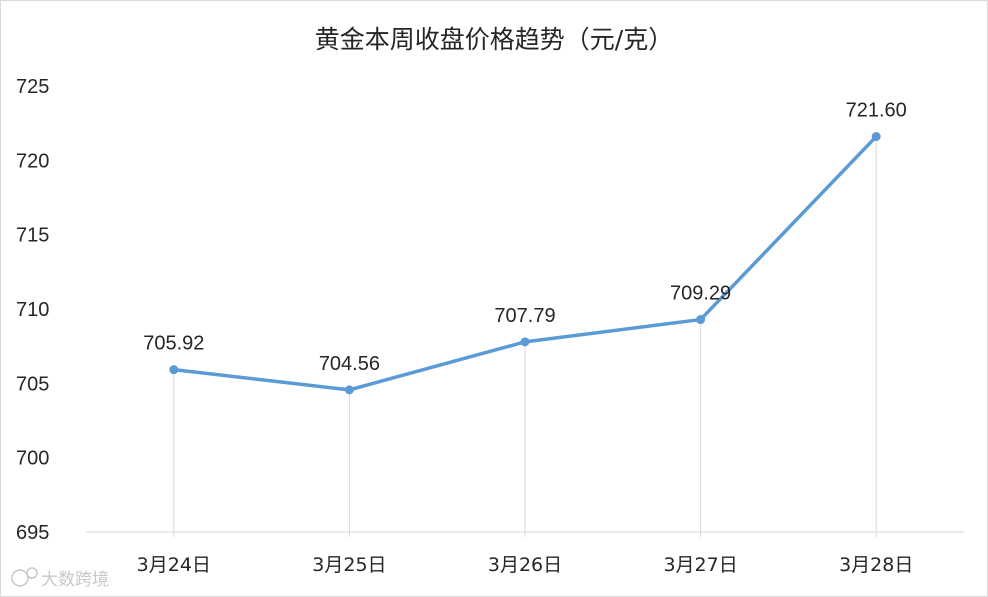 This screenshot has height=597, width=988. What do you see at coordinates (349, 364) in the screenshot?
I see `data-label: 704.56` at bounding box center [349, 364].